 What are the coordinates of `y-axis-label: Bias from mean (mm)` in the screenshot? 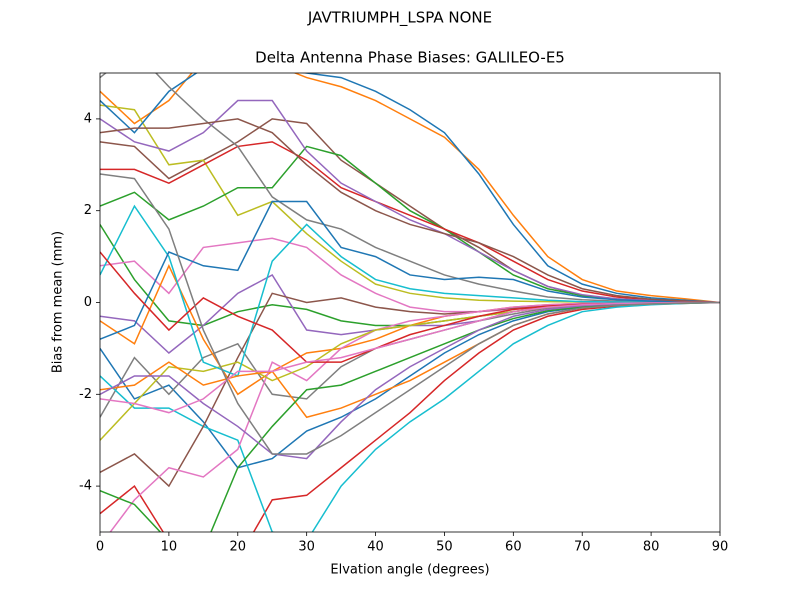 It's located at (58, 302).